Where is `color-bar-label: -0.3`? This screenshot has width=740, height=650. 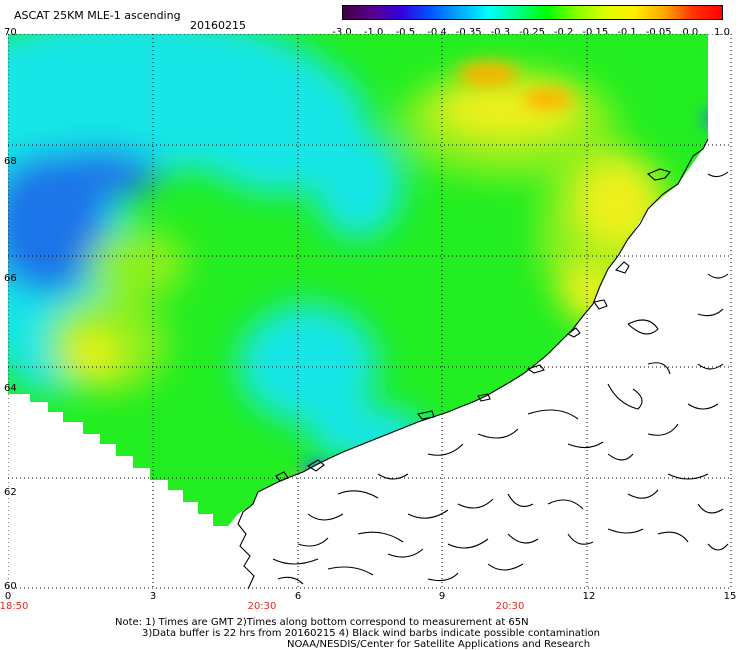 color-bar-label: -0.3 is located at coordinates (500, 32).